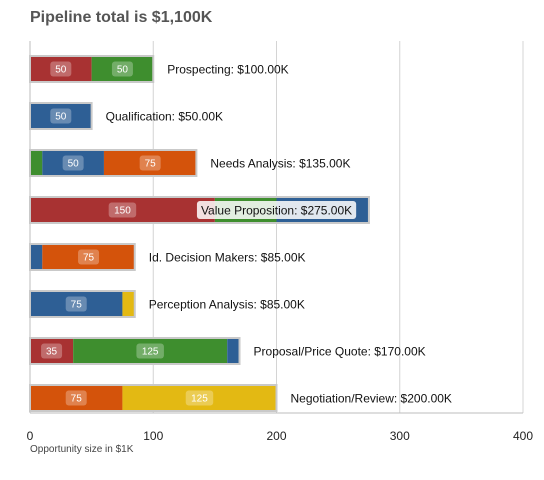  What do you see at coordinates (153, 436) in the screenshot?
I see `x-tick-label: 100` at bounding box center [153, 436].